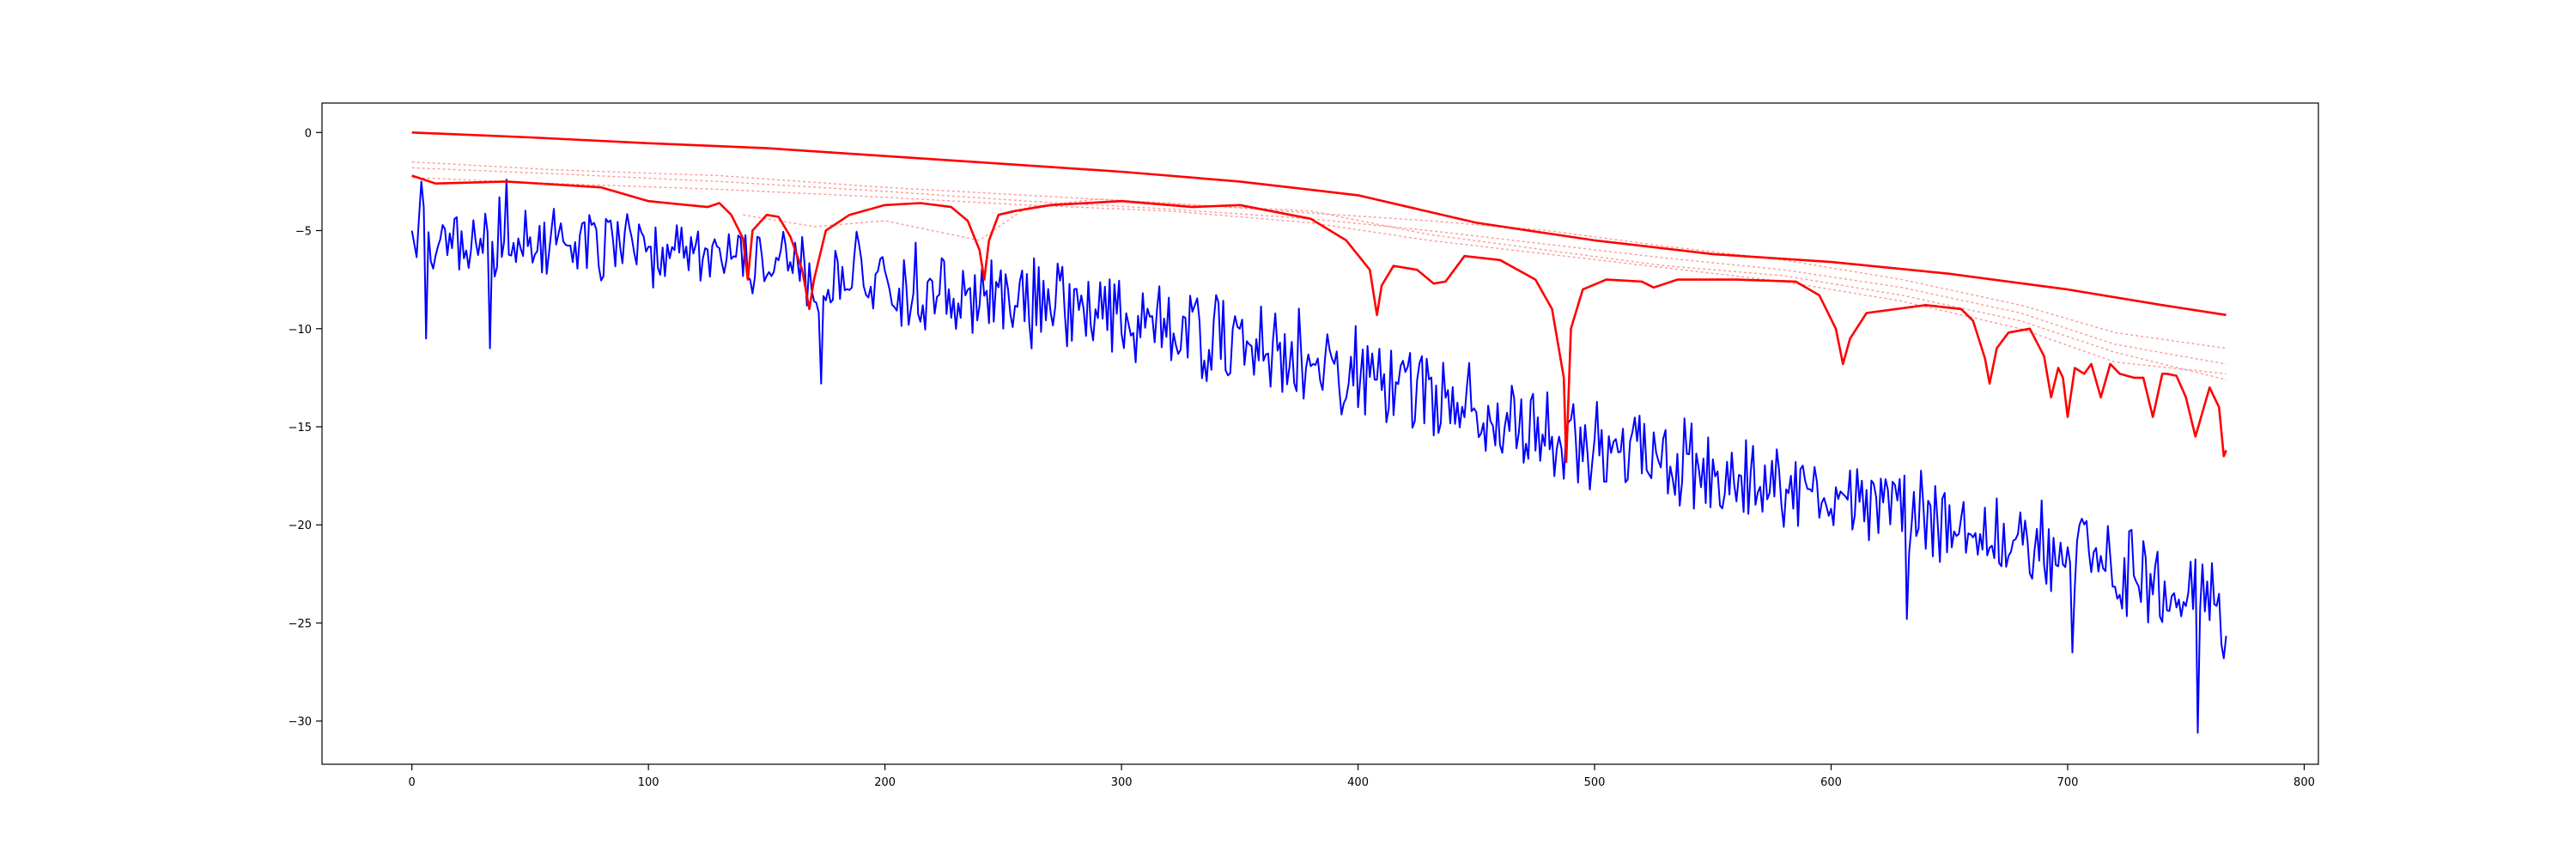  What do you see at coordinates (412, 783) in the screenshot?
I see `x-tick-label: 0` at bounding box center [412, 783].